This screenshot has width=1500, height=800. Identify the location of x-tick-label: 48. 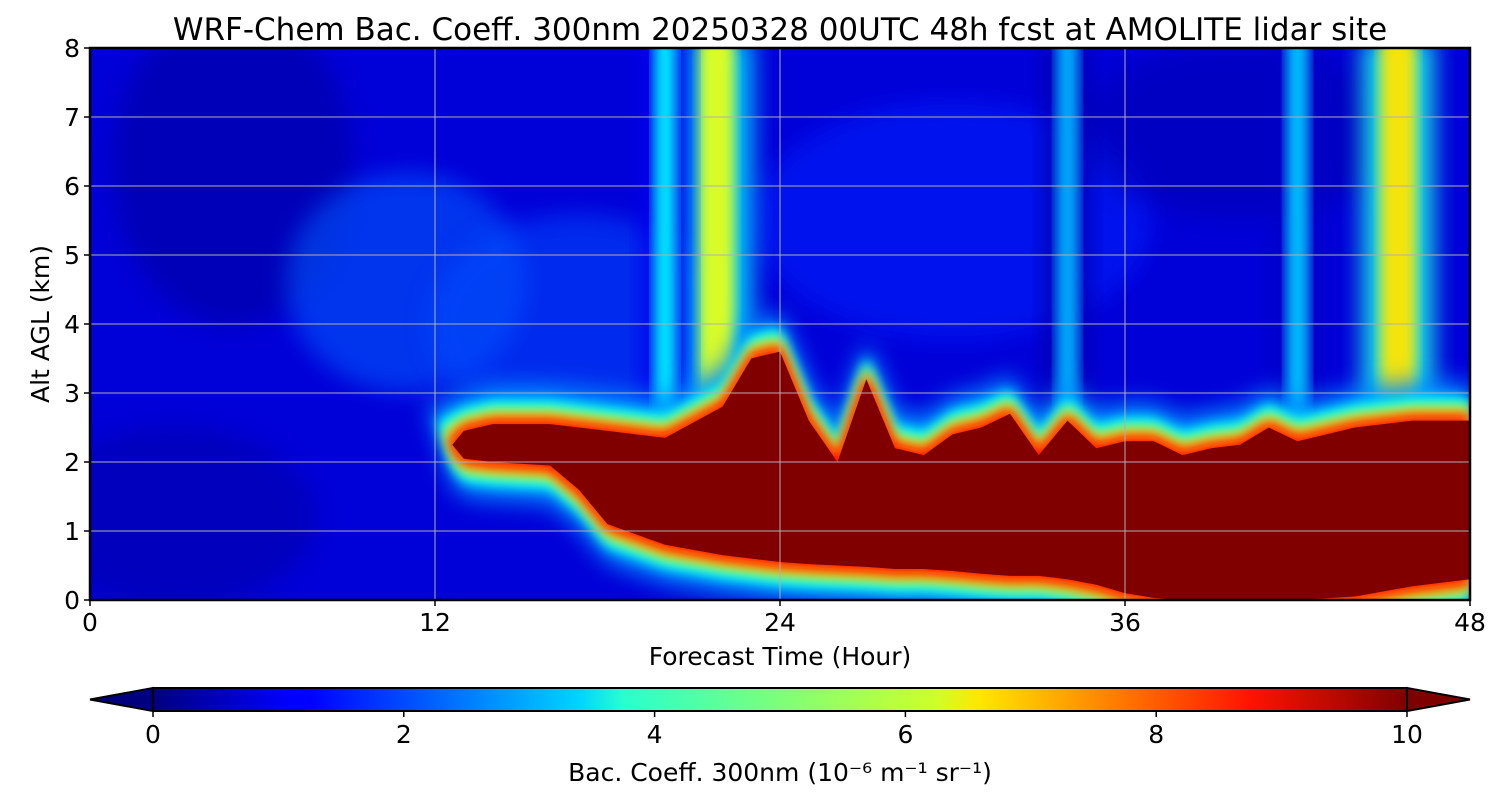
(1470, 622).